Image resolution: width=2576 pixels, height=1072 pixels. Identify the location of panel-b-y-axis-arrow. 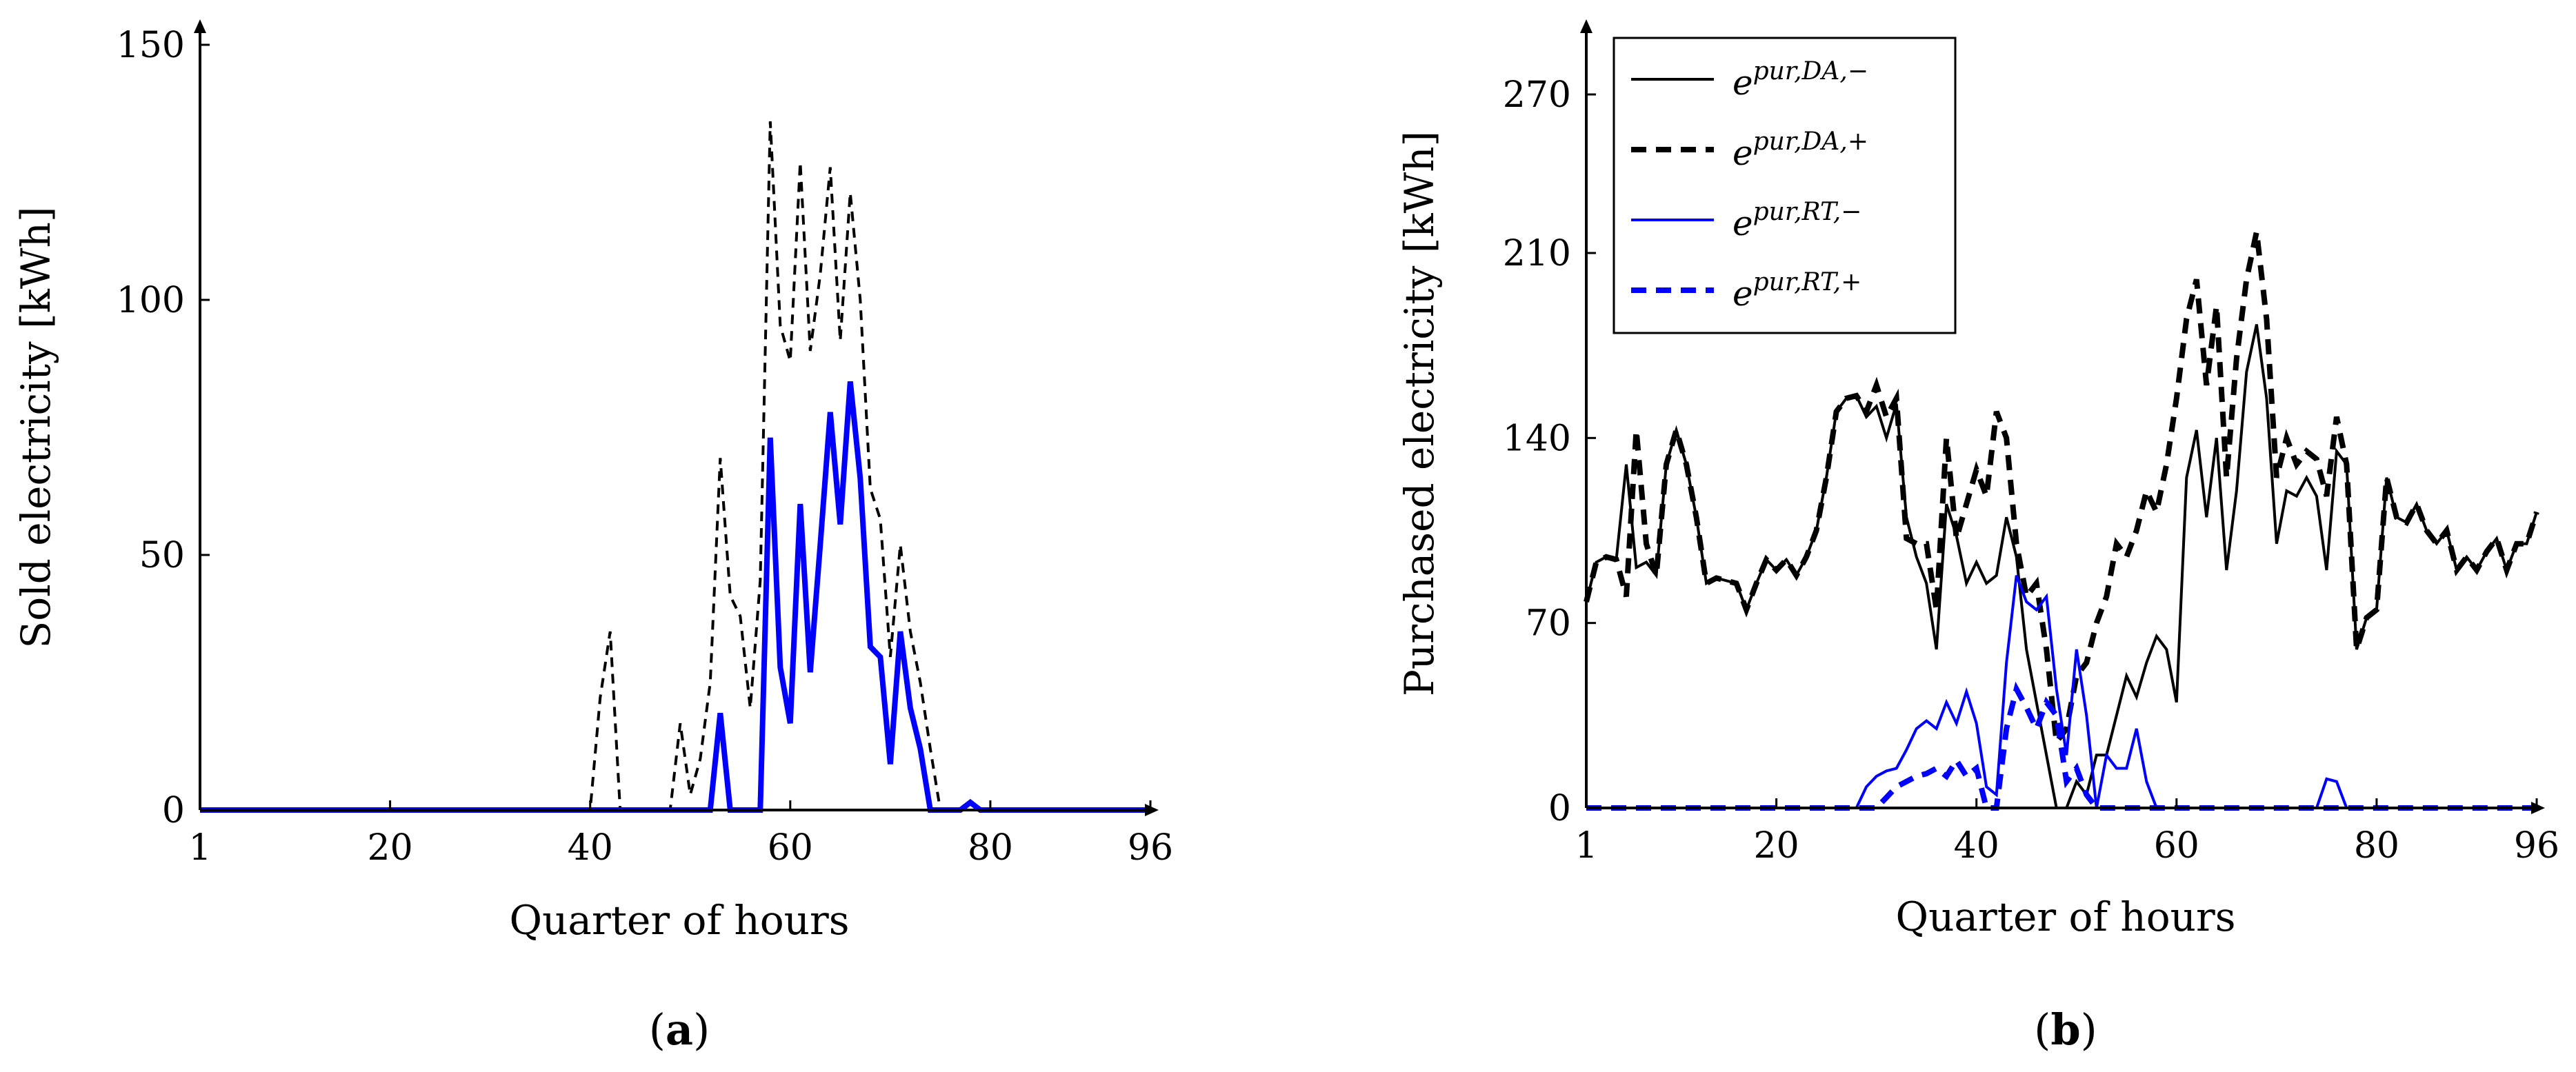
(1586, 26).